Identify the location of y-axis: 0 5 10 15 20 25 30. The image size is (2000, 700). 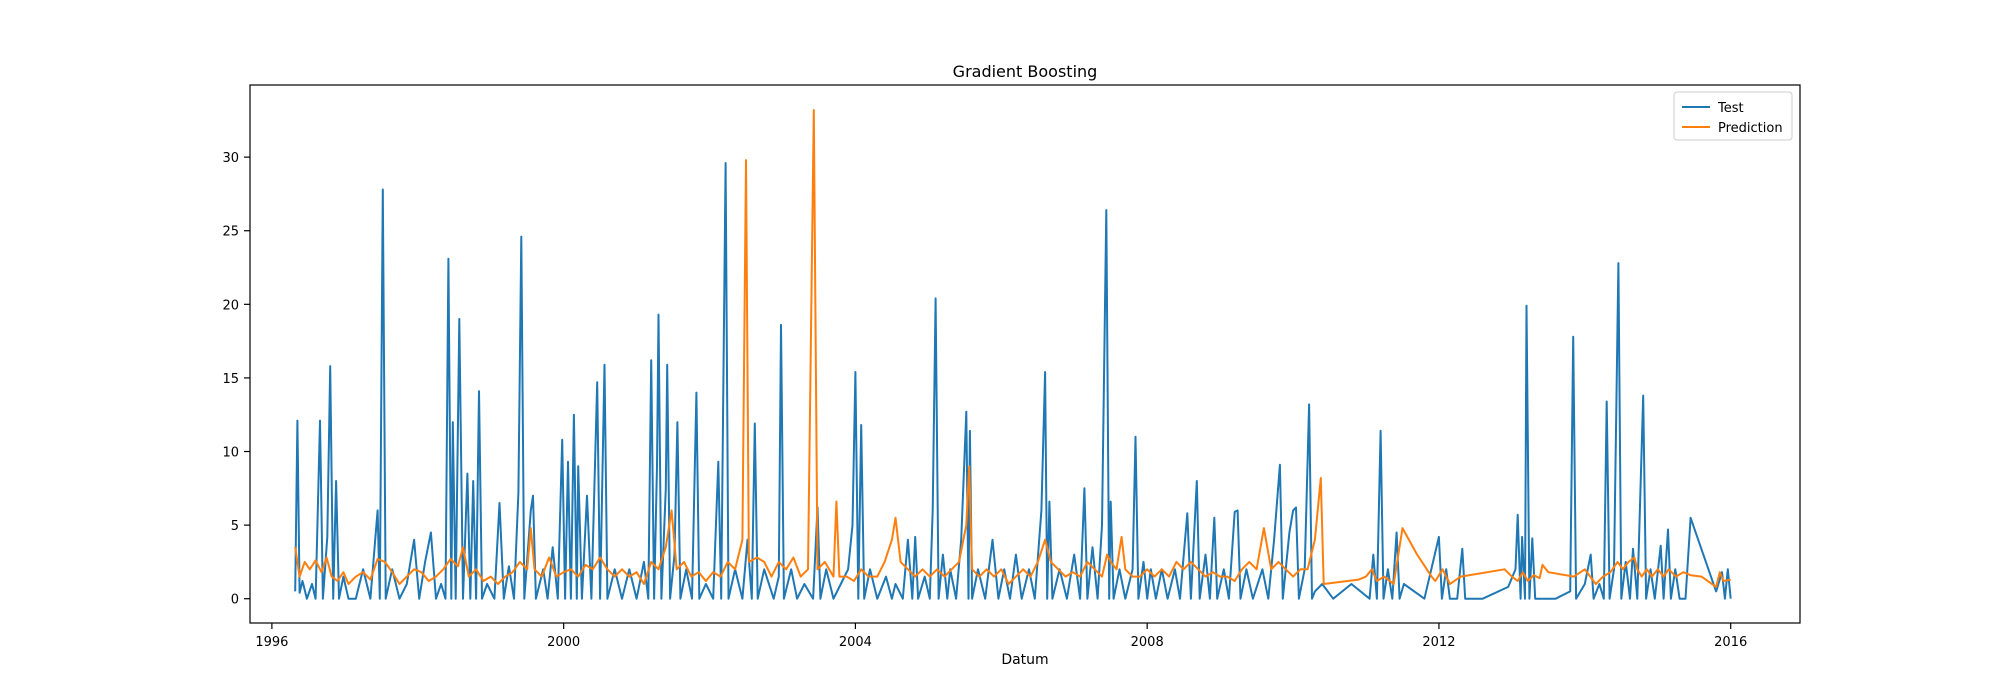
(236, 379).